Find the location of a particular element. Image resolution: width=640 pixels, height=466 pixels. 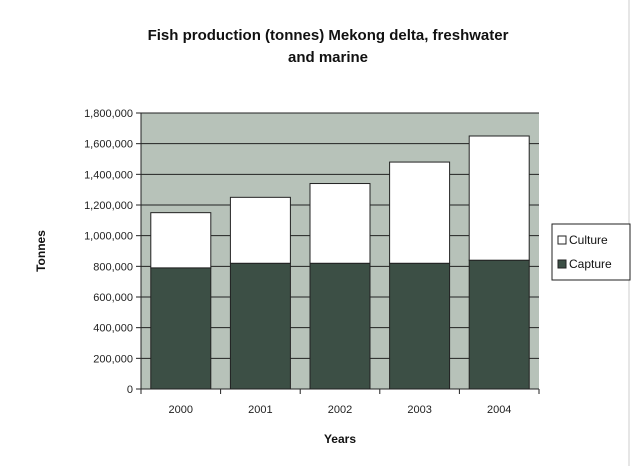

y-tick-label: 800,000 is located at coordinates (113, 267).